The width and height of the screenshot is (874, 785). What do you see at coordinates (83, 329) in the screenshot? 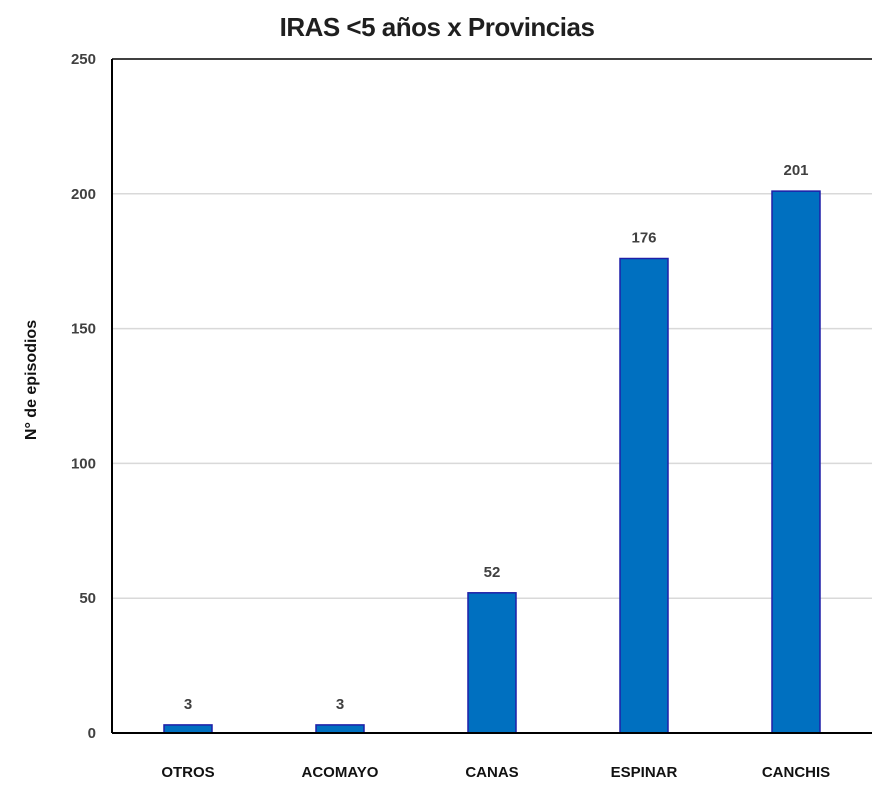
I see `y-tick-label: 150` at bounding box center [83, 329].